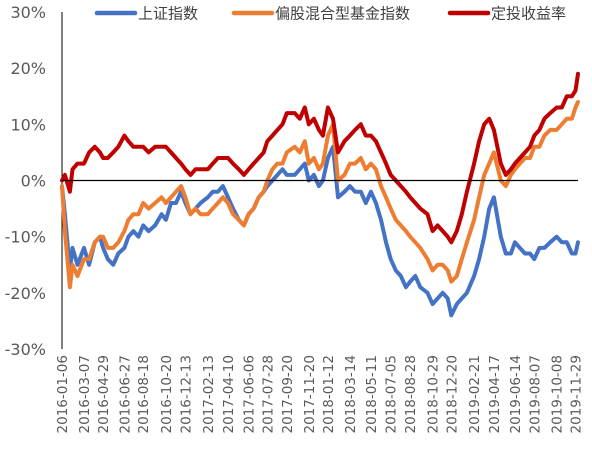 Image resolution: width=592 pixels, height=462 pixels. I want to click on legend-item-1: 上证指数, so click(146, 14).